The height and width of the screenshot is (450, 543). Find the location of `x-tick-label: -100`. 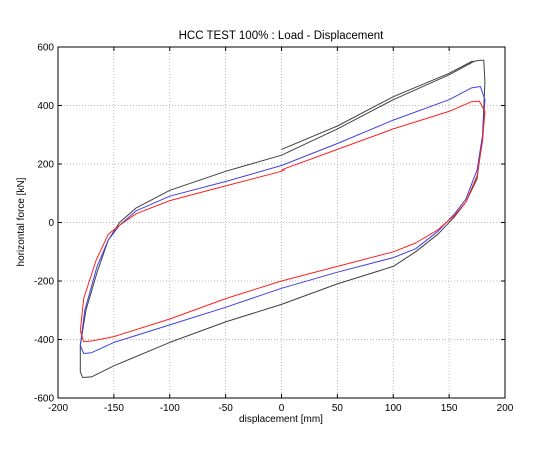

x-tick-label: -100 is located at coordinates (170, 408).